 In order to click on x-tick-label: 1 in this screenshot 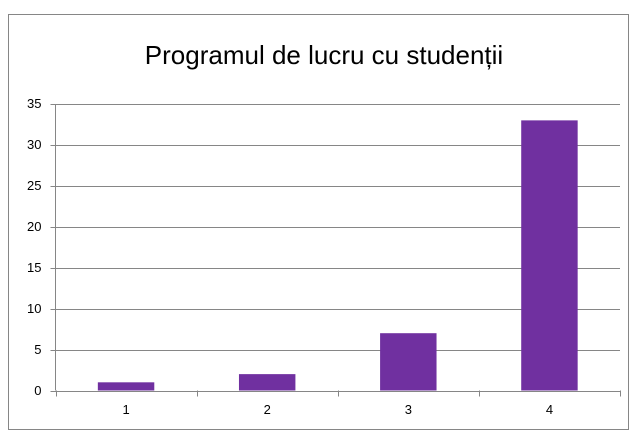, I will do `click(125, 409)`.